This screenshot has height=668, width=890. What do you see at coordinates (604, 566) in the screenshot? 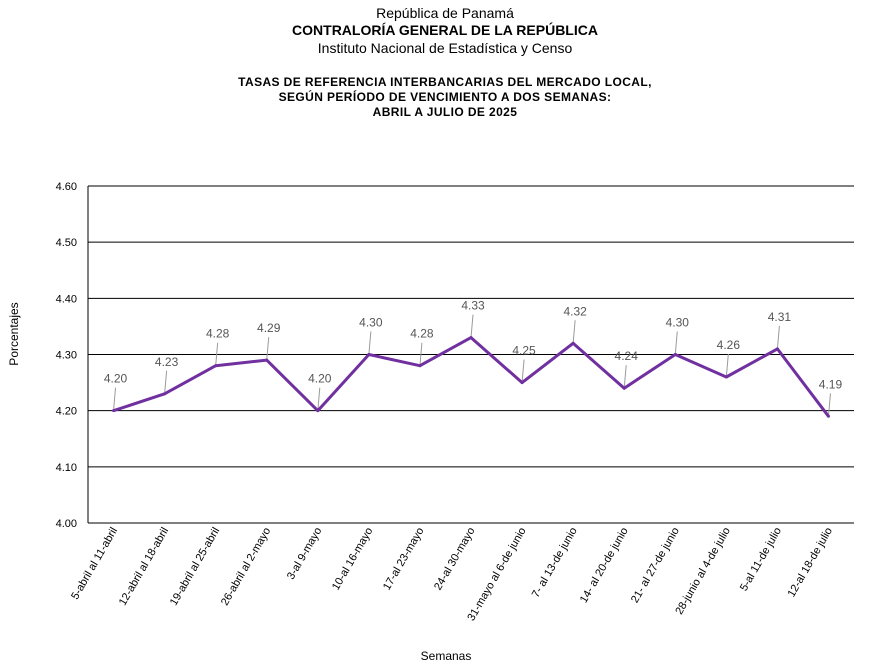
I see `x-tick-label: 14- al 20-de junio` at bounding box center [604, 566].